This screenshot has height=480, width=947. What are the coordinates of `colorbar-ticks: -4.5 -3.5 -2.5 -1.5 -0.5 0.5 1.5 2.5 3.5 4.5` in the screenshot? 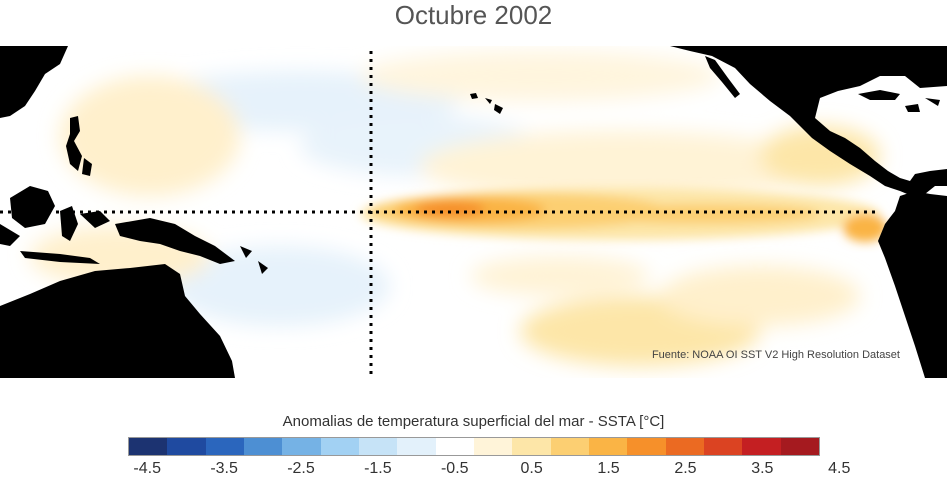 It's located at (473, 470).